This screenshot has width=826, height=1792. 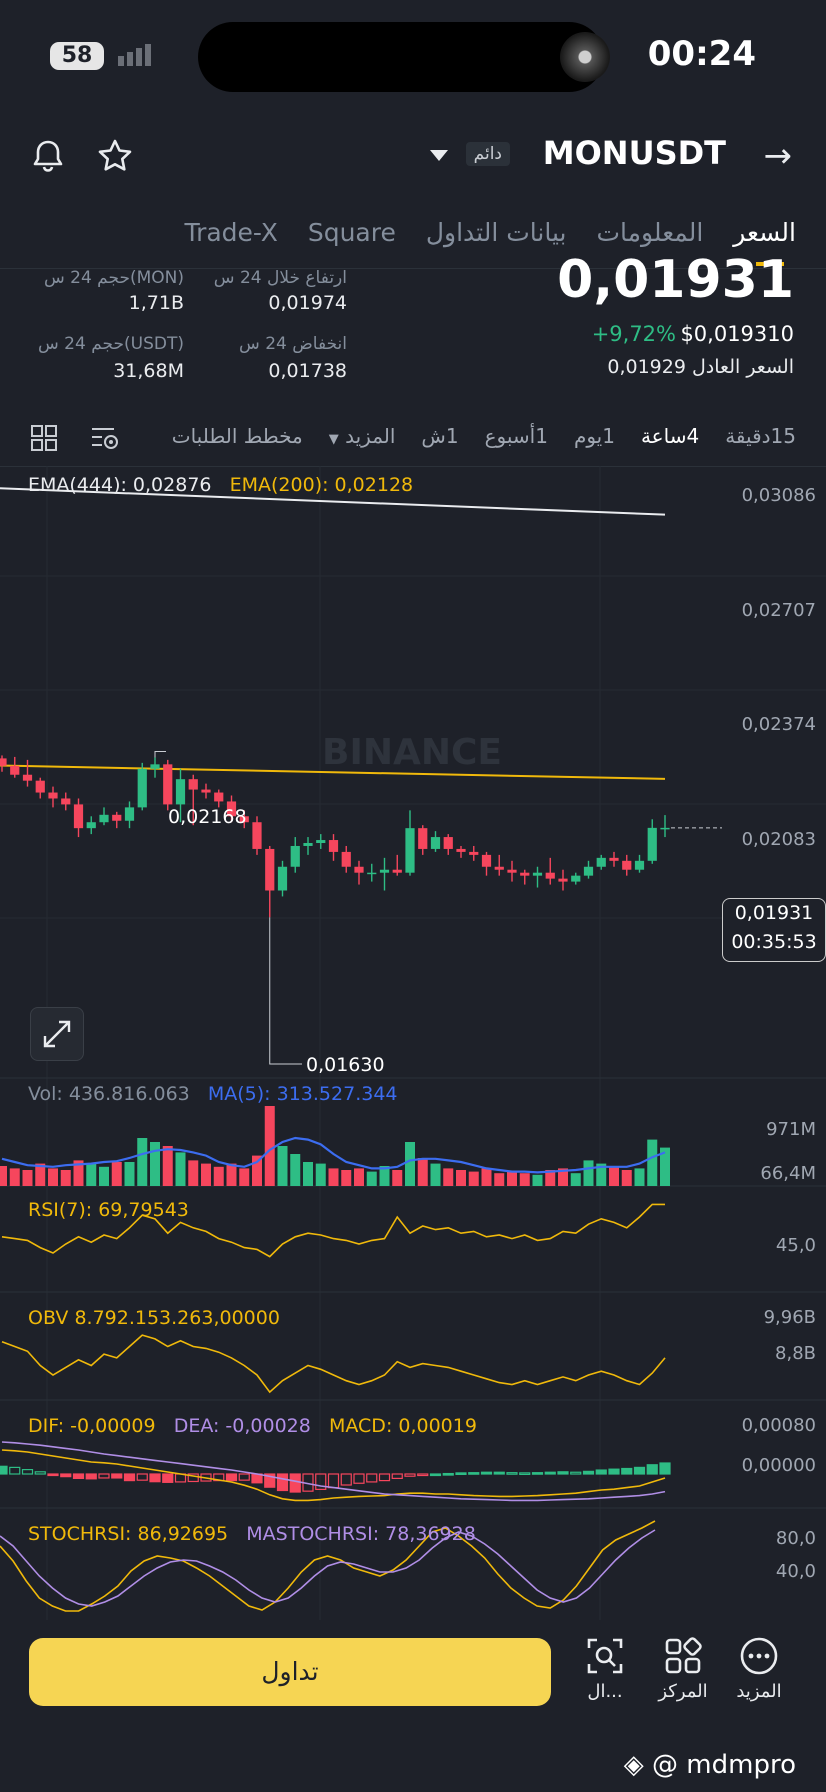 What do you see at coordinates (160, 754) in the screenshot?
I see `high-marker-line` at bounding box center [160, 754].